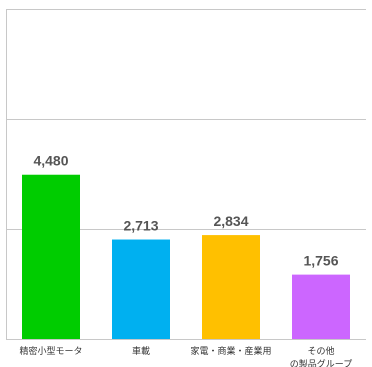 This screenshot has width=372, height=367. What do you see at coordinates (320, 351) in the screenshot?
I see `category-label-4-line-1: その他` at bounding box center [320, 351].